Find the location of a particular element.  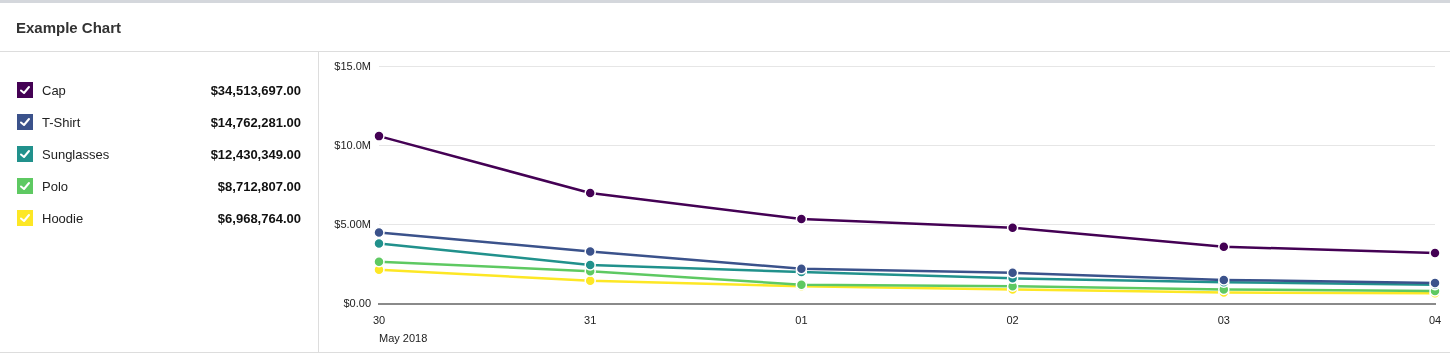

y-tick-label: $5.00M is located at coordinates (352, 223).